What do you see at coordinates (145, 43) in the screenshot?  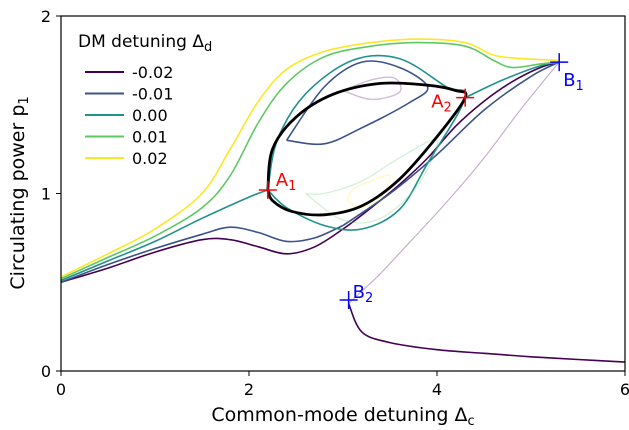 I see `legend-title: DM detuning Δd` at bounding box center [145, 43].